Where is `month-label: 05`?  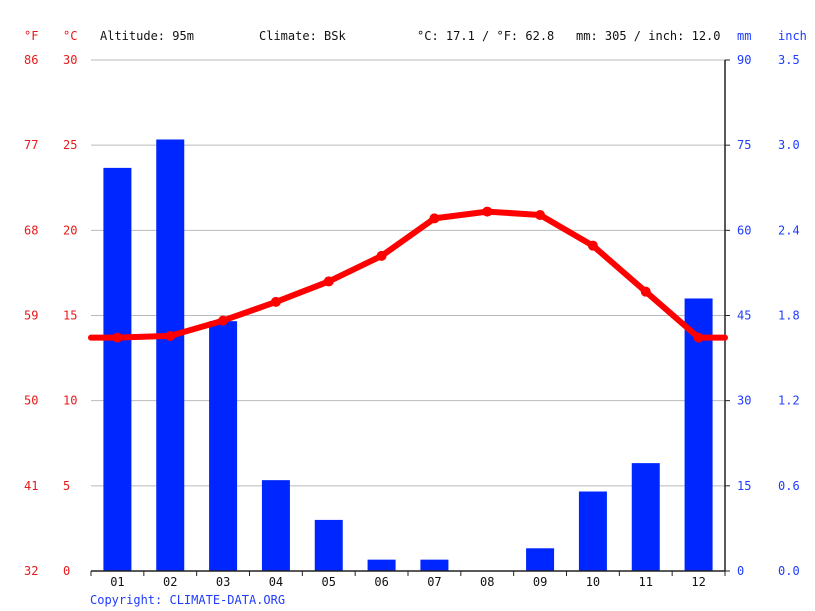 month-label: 05 is located at coordinates (329, 582).